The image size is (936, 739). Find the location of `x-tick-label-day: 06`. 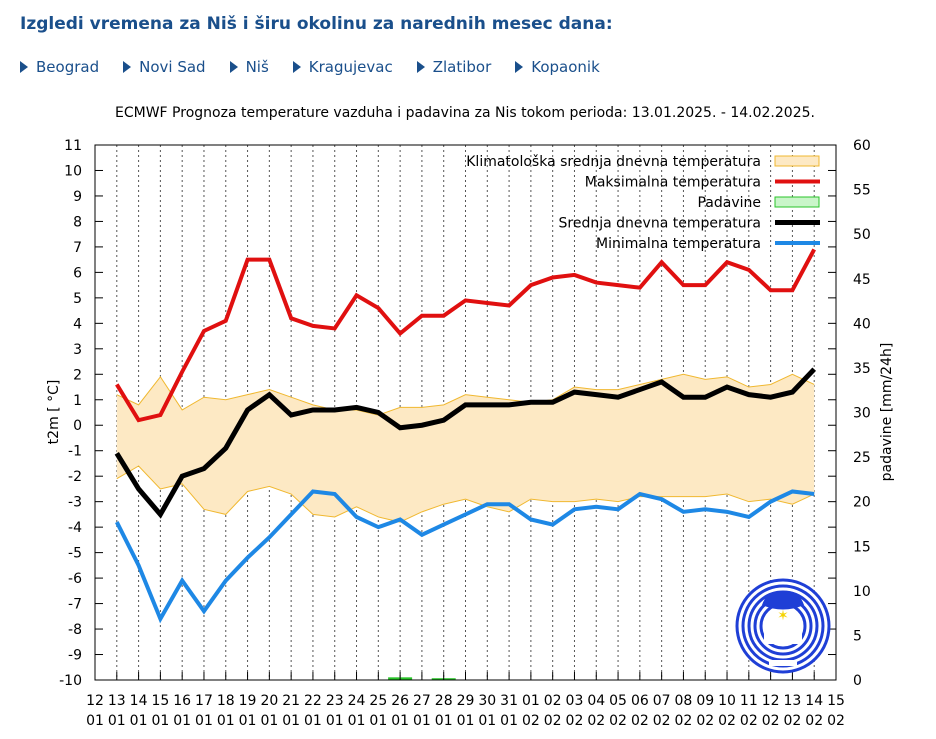

x-tick-label-day: 06 is located at coordinates (640, 701).